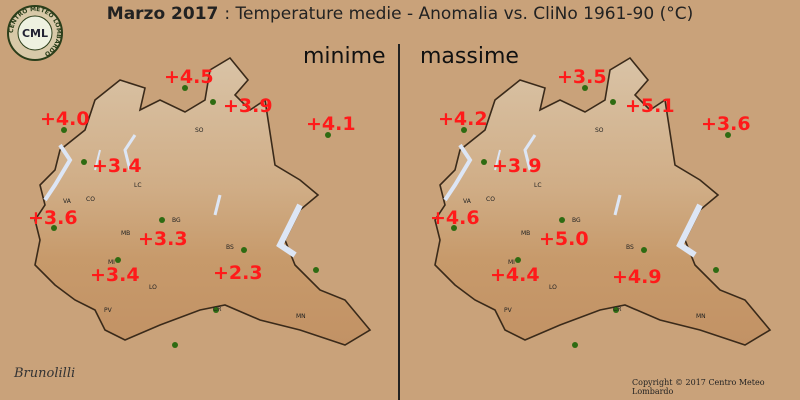 The image size is (800, 400). Describe the element at coordinates (238, 273) in the screenshot. I see `minime-value: +2.3` at that location.